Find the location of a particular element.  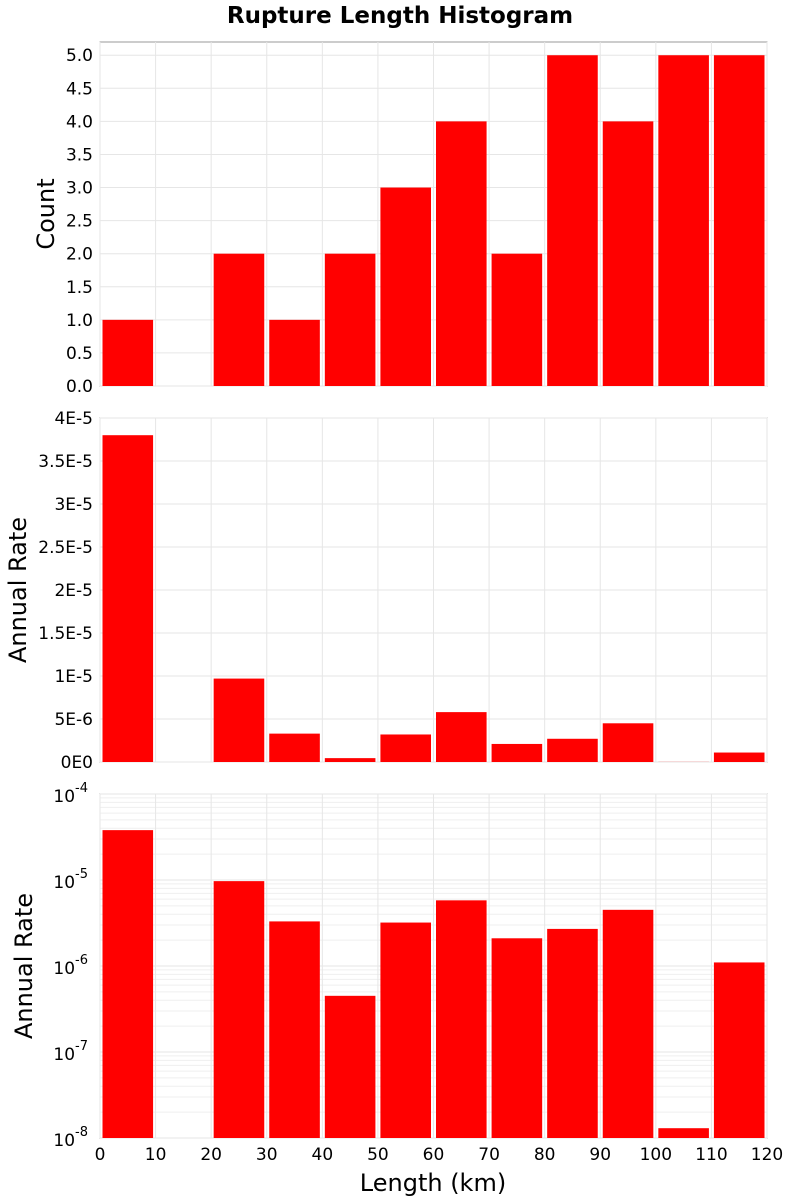

panel-rate-linear-y-label: Annual Rate is located at coordinates (18, 590).